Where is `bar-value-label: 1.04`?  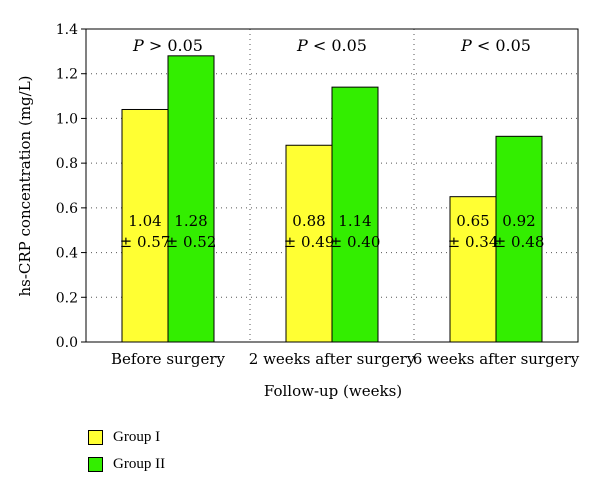
bar-value-label: 1.04 is located at coordinates (144, 221).